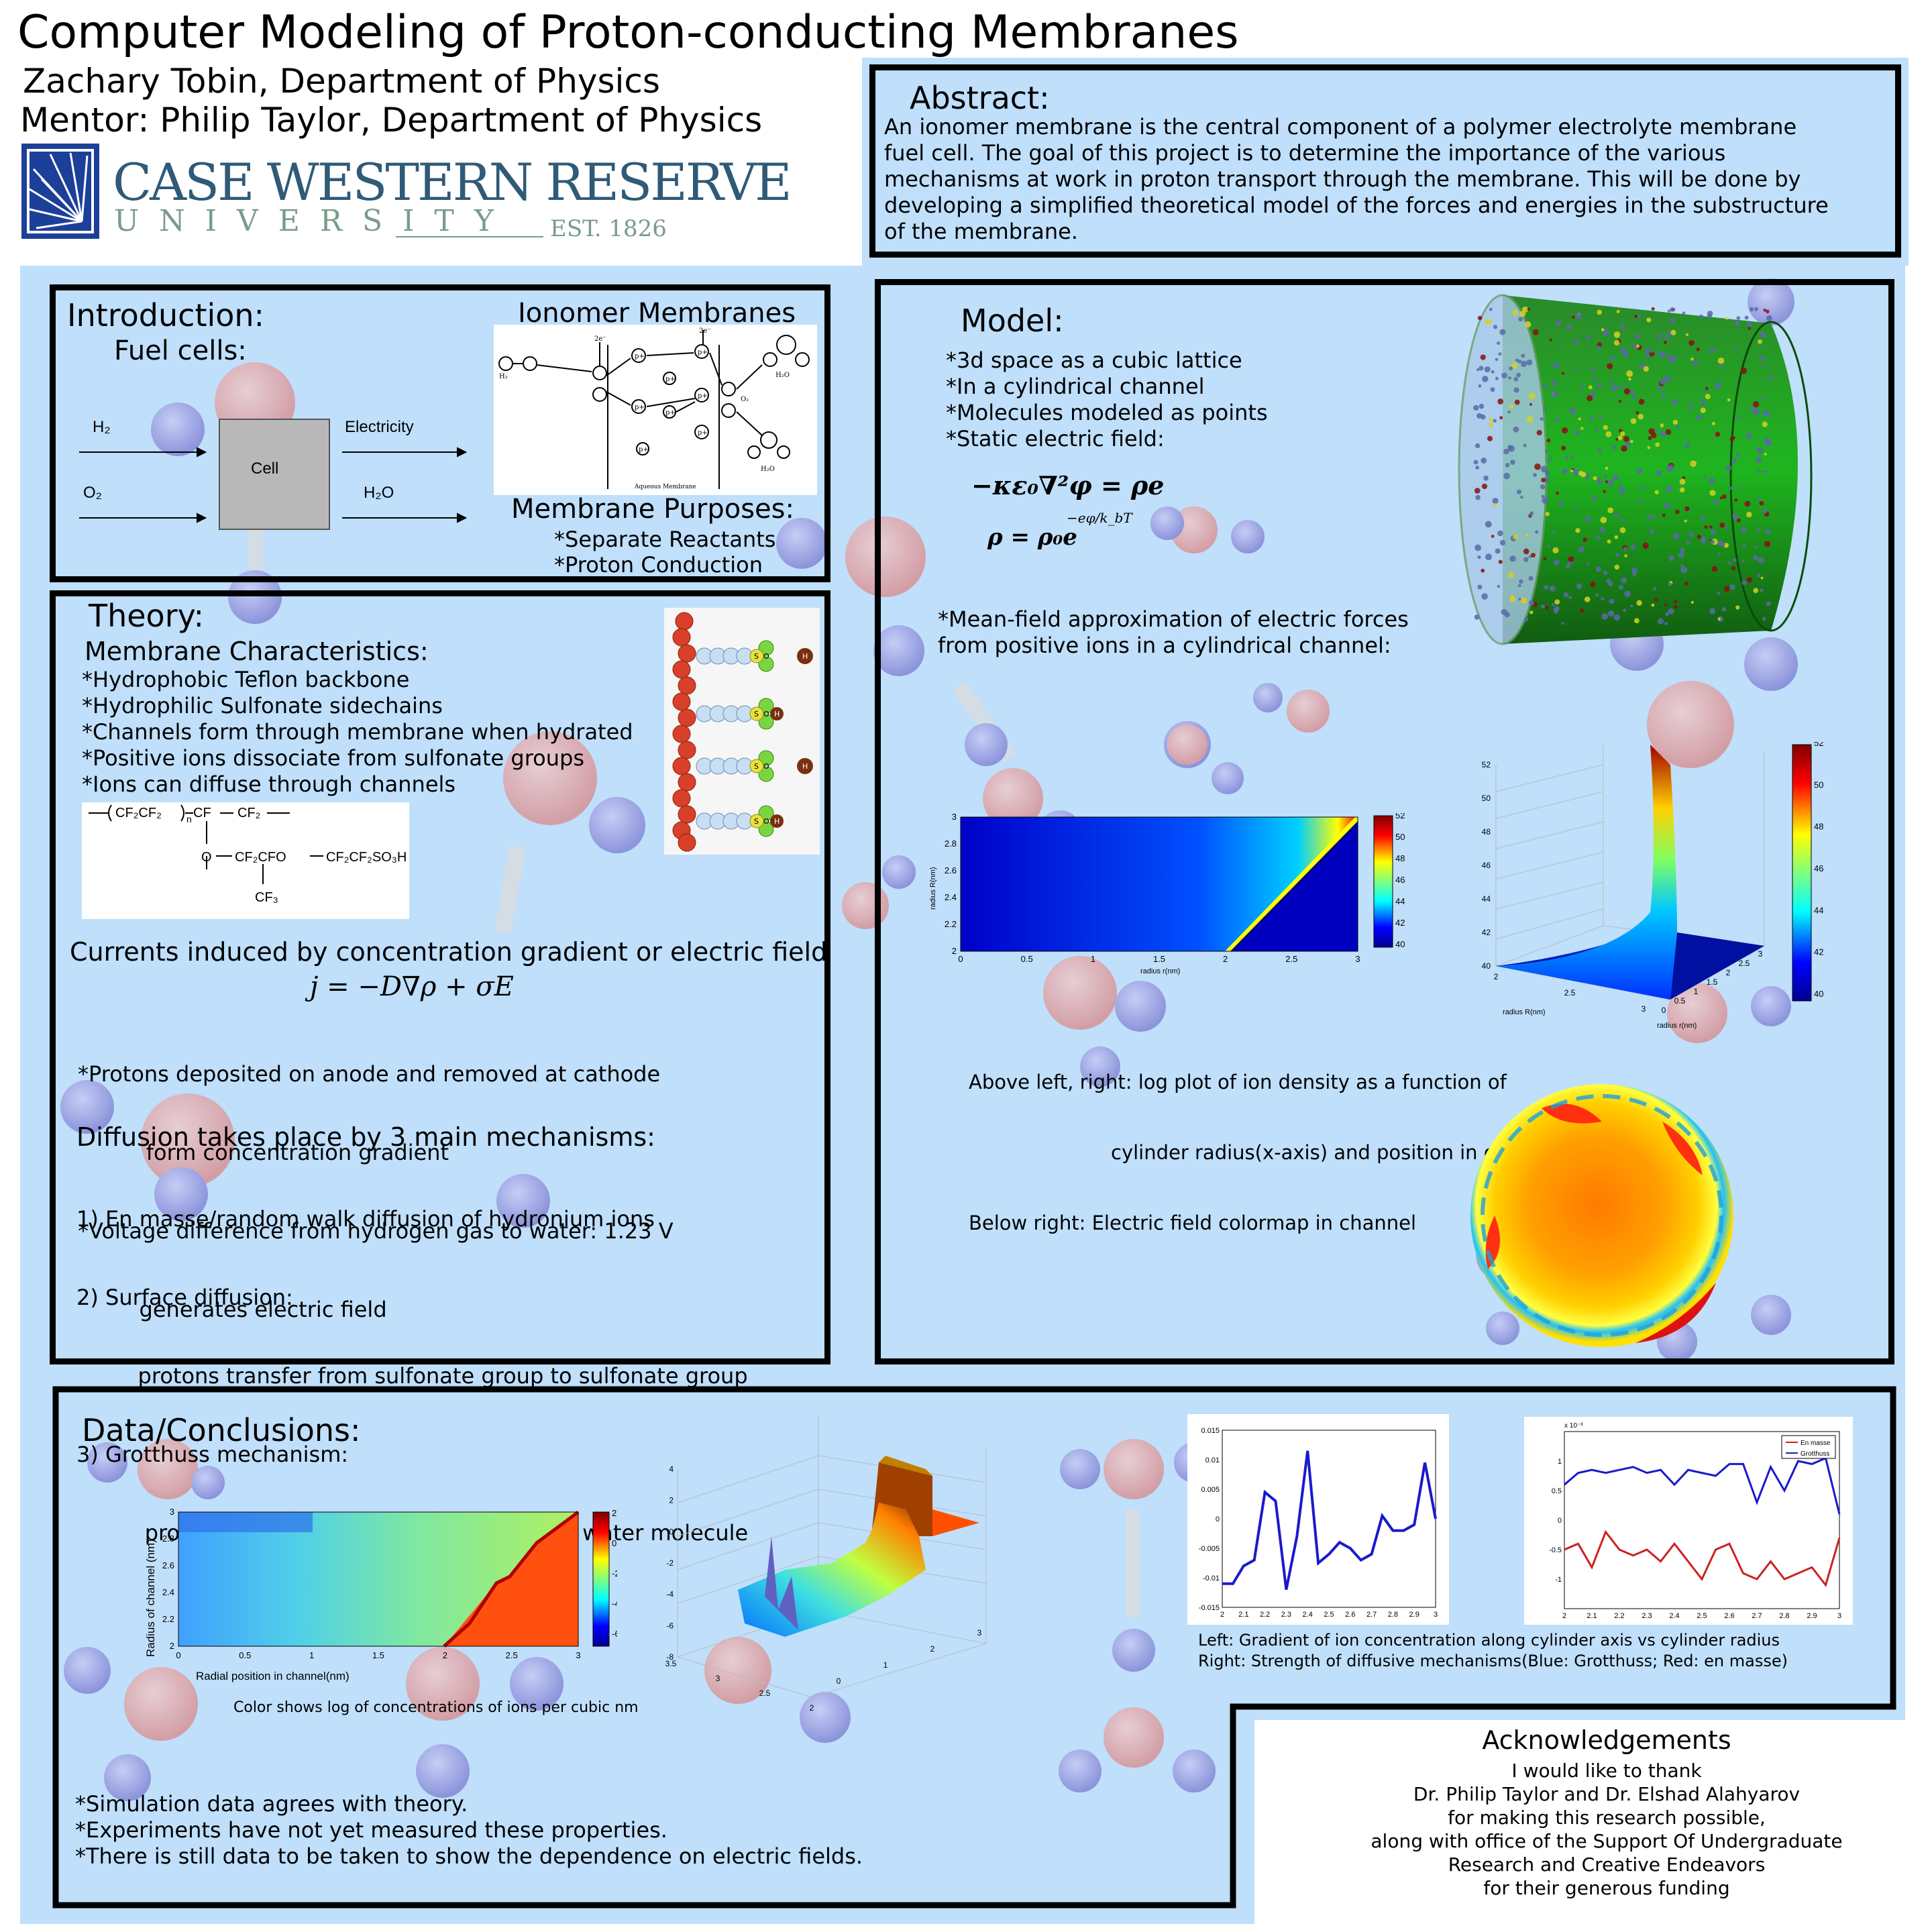 The width and height of the screenshot is (1932, 1932). Describe the element at coordinates (885, 1665) in the screenshot. I see `x-tick-label: 1` at that location.